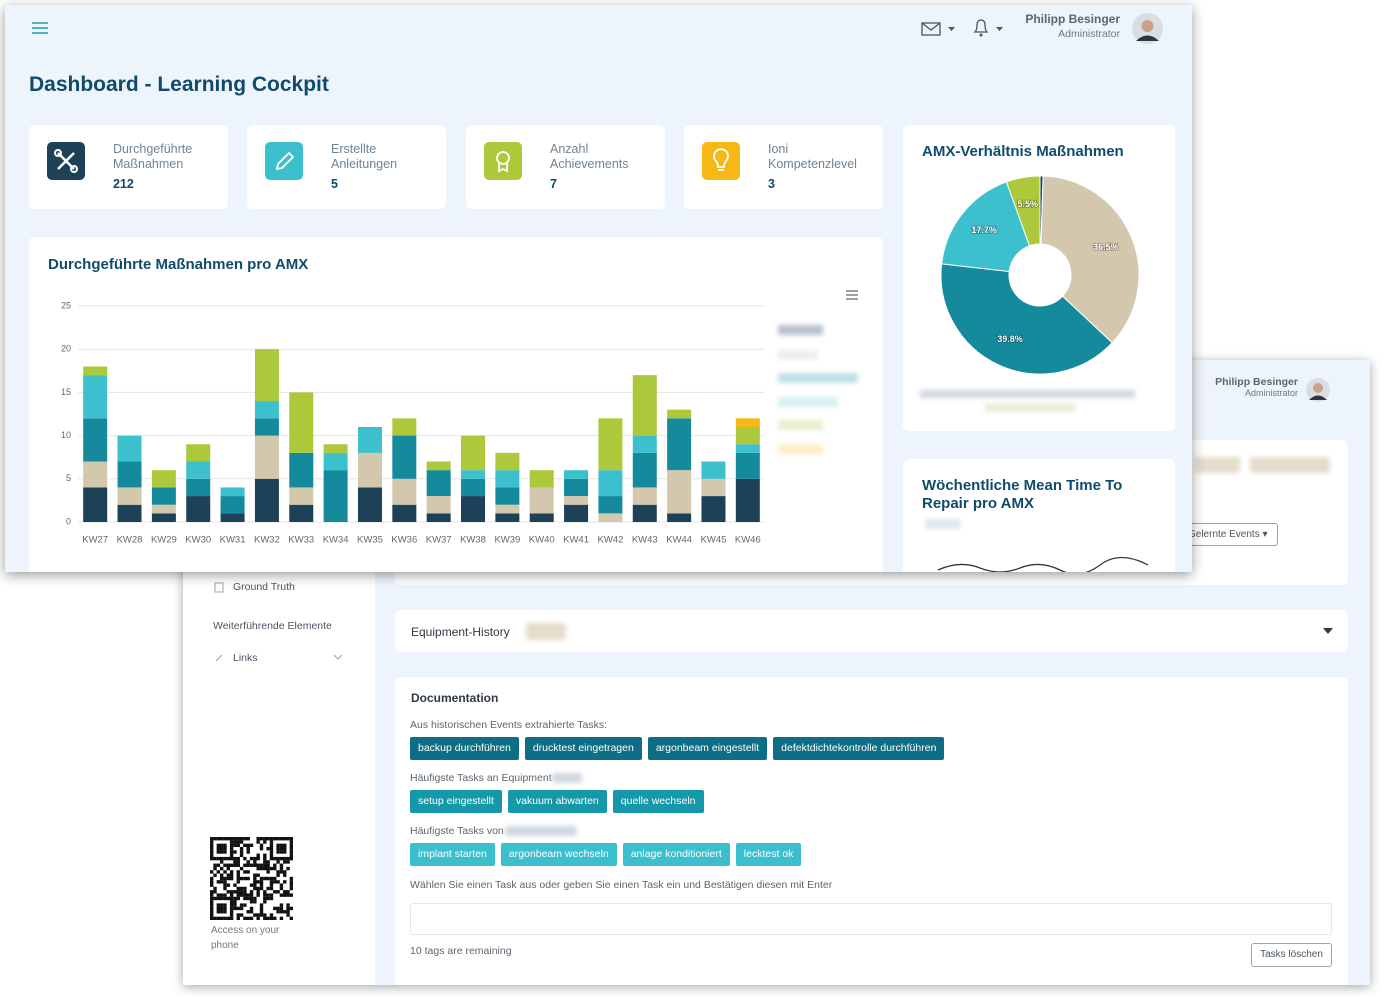  I want to click on label: Häufigste Tasks von, so click(457, 831).